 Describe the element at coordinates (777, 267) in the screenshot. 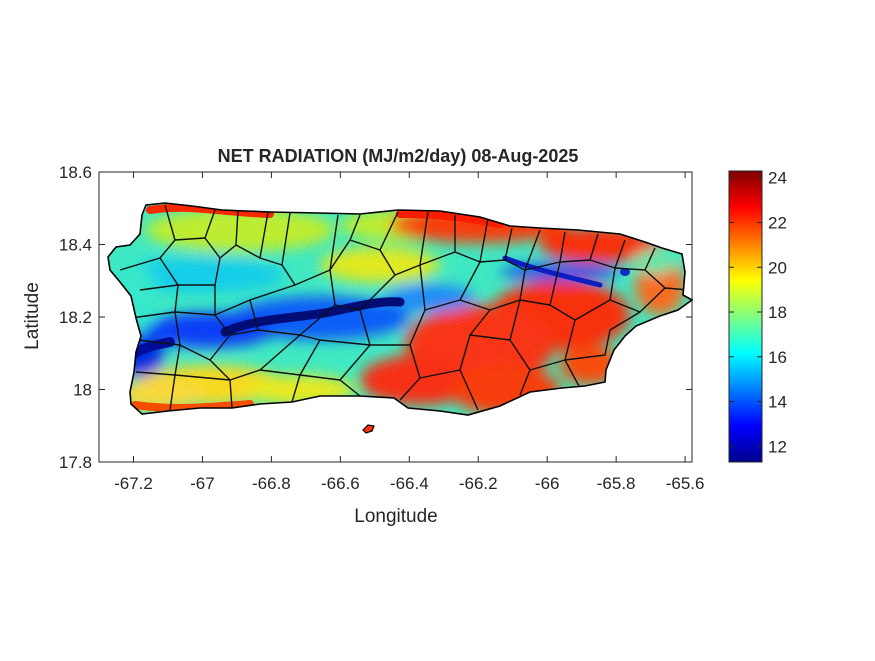

I see `colorbar-tick-label: 20` at that location.